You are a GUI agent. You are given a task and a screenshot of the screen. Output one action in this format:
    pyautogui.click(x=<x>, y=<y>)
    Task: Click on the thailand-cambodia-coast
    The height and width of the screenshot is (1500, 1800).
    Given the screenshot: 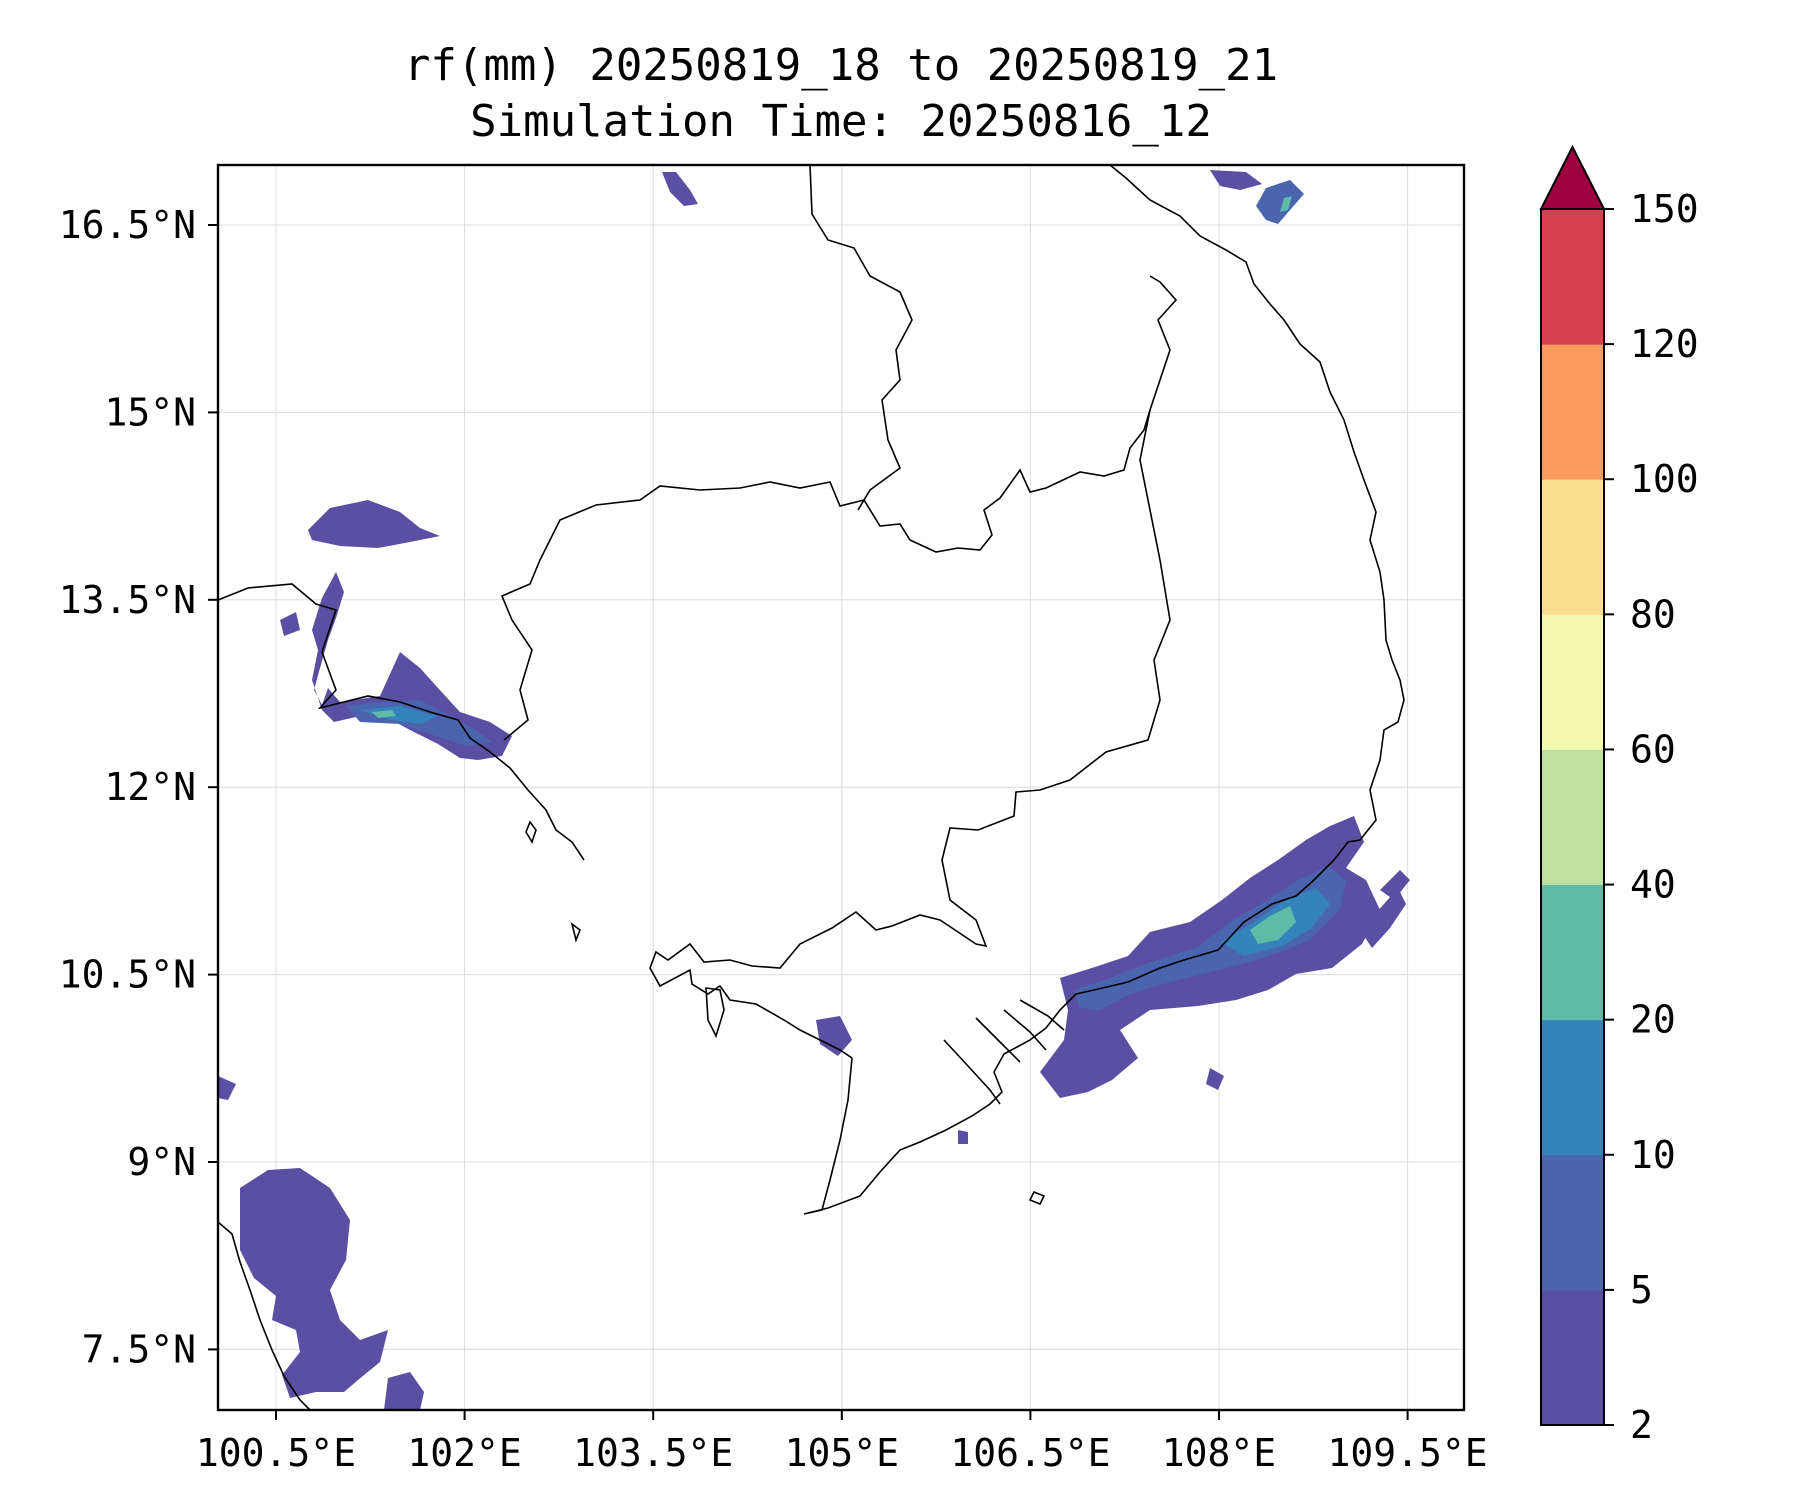 What is the action you would take?
    pyautogui.click(x=401, y=722)
    